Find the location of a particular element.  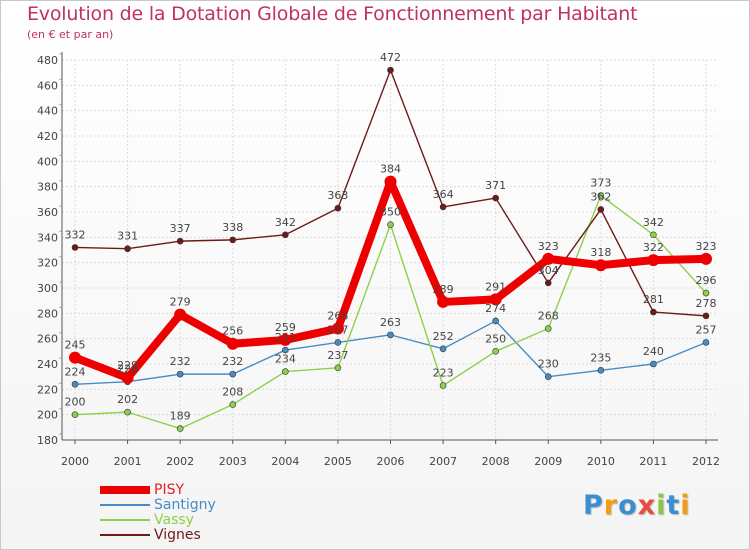

data-label-vignes: 472 is located at coordinates (390, 57).